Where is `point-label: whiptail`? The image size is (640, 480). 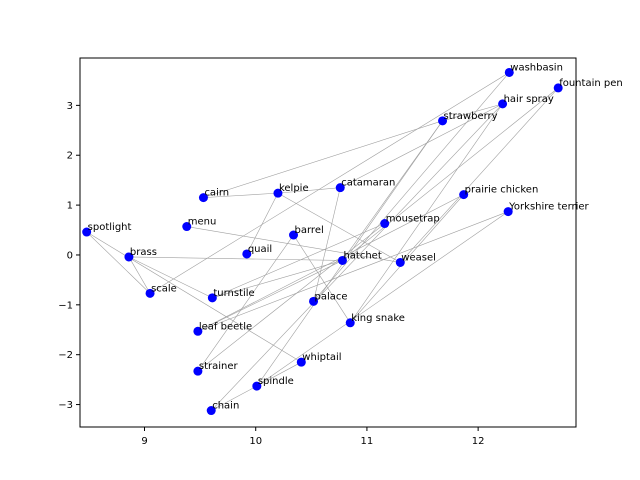 point-label: whiptail is located at coordinates (321, 357).